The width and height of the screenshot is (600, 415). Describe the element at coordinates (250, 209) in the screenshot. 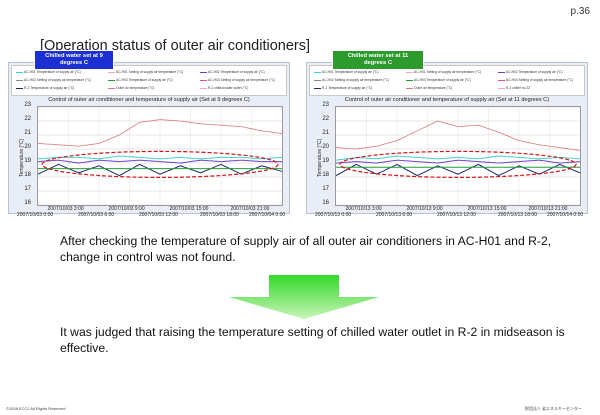

I see `x-tick-label: 2007/10/03 21:00` at that location.